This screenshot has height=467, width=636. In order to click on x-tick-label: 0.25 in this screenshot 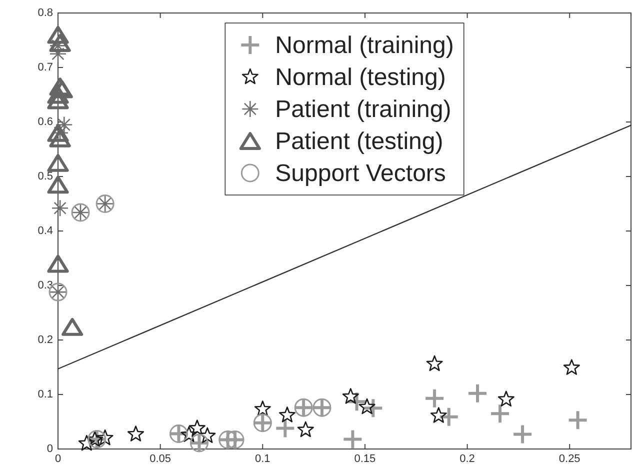, I will do `click(569, 459)`.